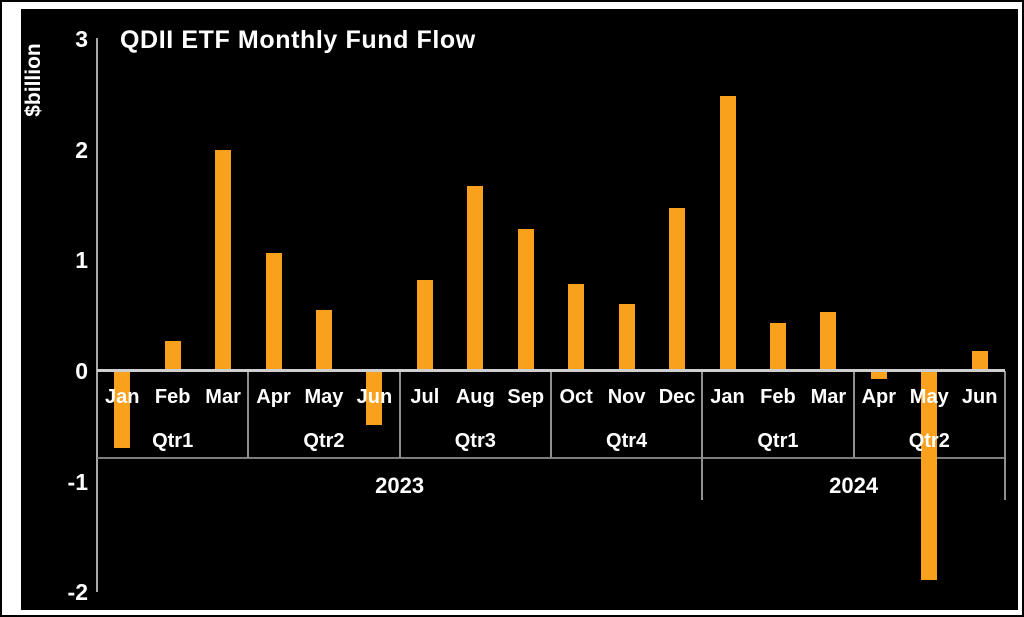  I want to click on y-tick-label: 2, so click(81, 149).